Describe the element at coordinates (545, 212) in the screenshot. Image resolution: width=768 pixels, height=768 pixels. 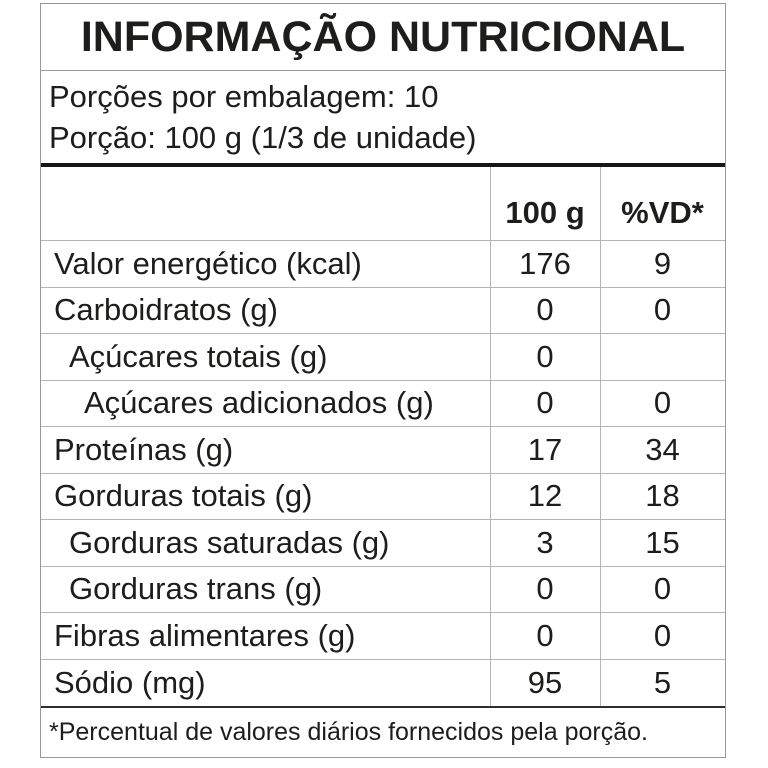
I see `column-header-amount: 100 g` at that location.